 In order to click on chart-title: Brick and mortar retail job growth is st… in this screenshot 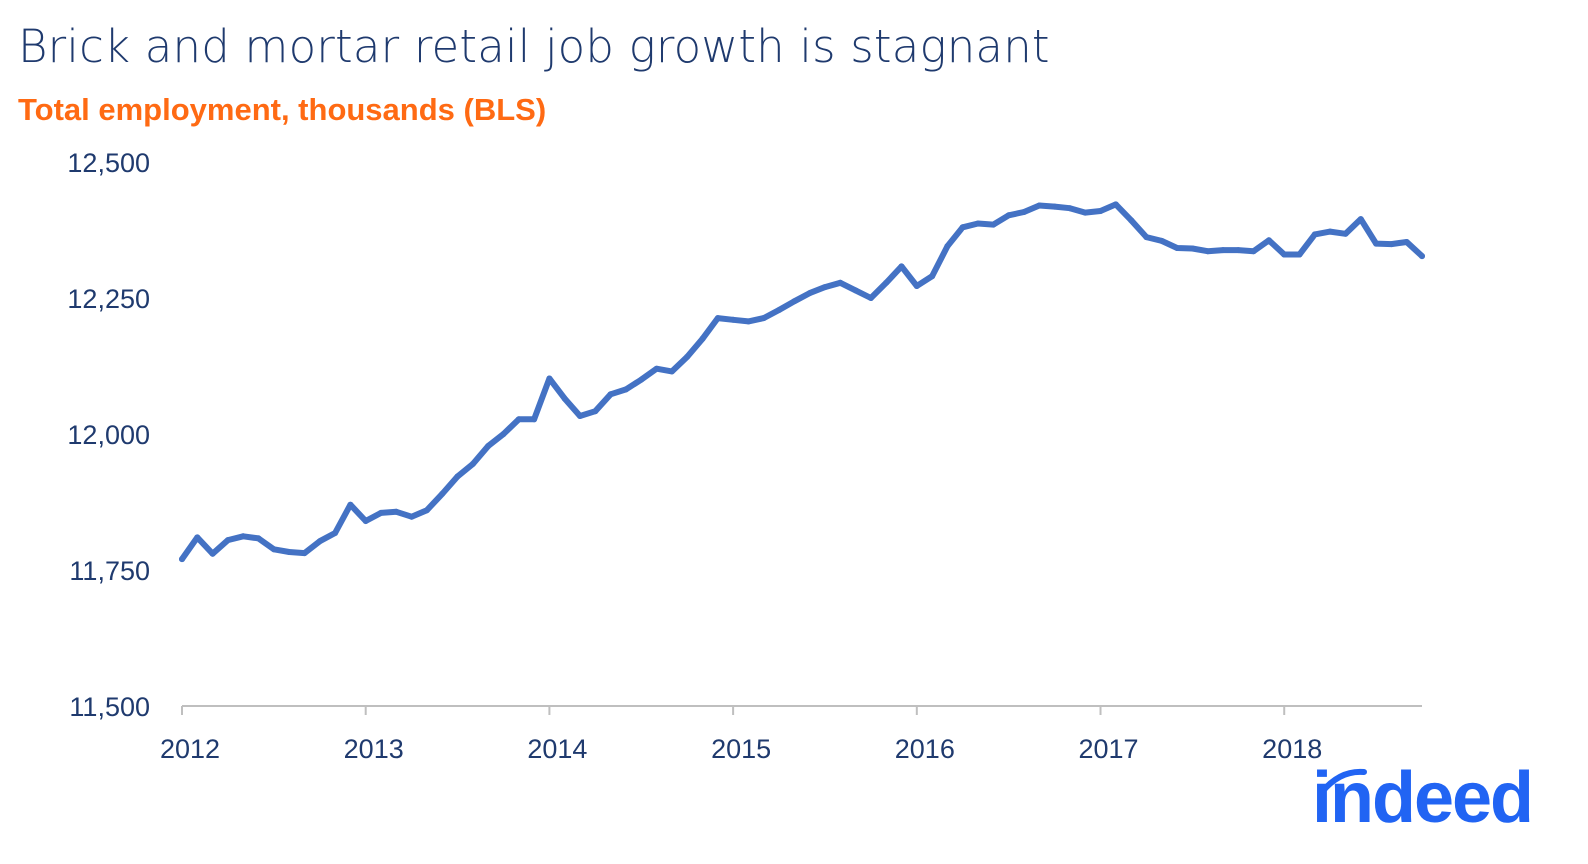, I will do `click(534, 46)`.